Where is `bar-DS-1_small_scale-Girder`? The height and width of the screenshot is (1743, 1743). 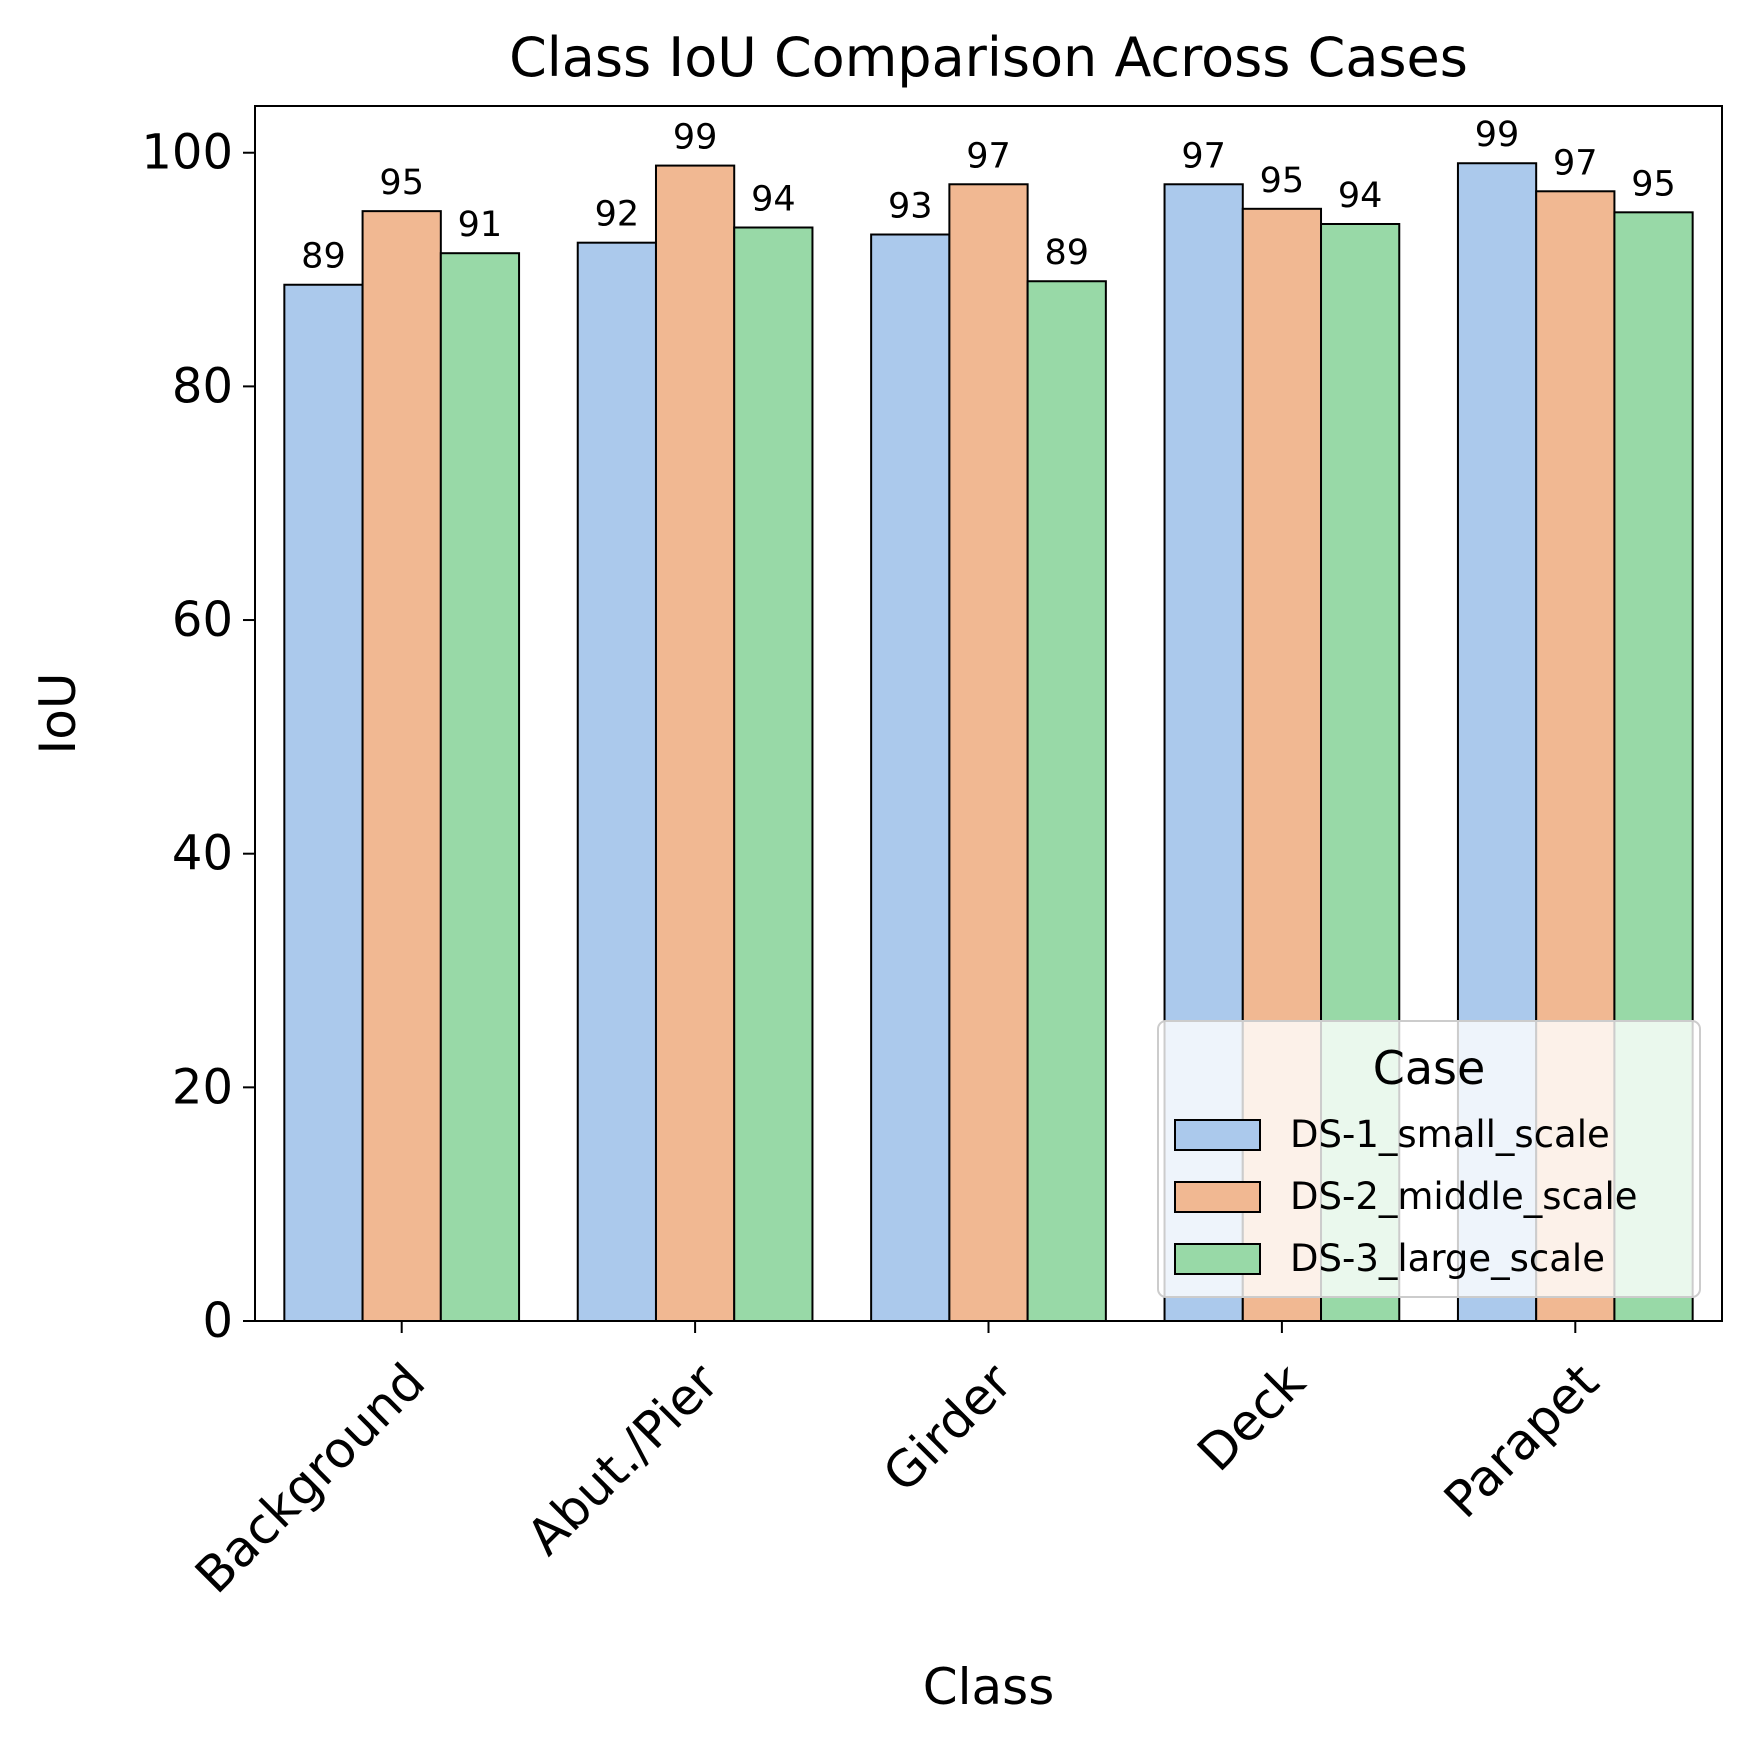
bar-DS-1_small_scale-Girder is located at coordinates (910, 777).